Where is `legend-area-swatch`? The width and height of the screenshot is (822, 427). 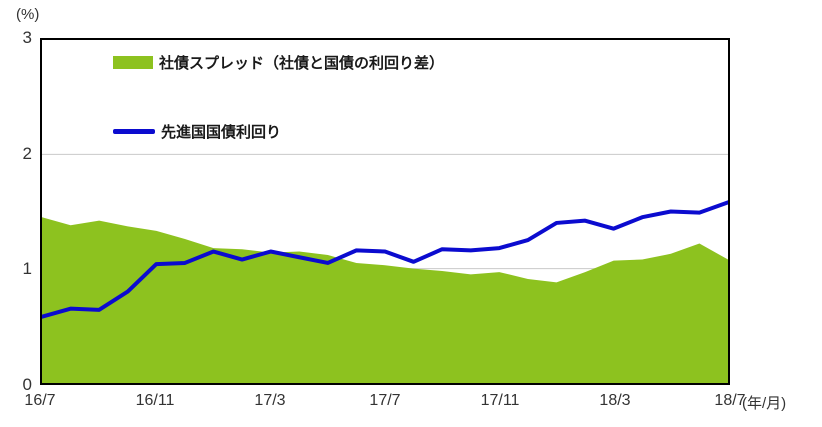 legend-area-swatch is located at coordinates (133, 62).